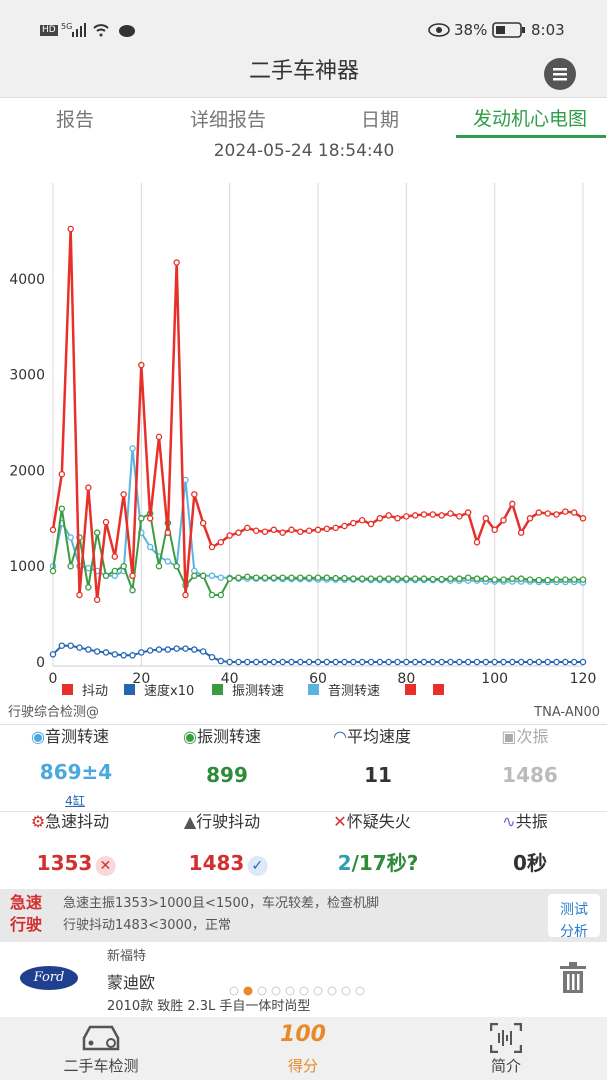  I want to click on nav-label-active: 得分, so click(303, 1066).